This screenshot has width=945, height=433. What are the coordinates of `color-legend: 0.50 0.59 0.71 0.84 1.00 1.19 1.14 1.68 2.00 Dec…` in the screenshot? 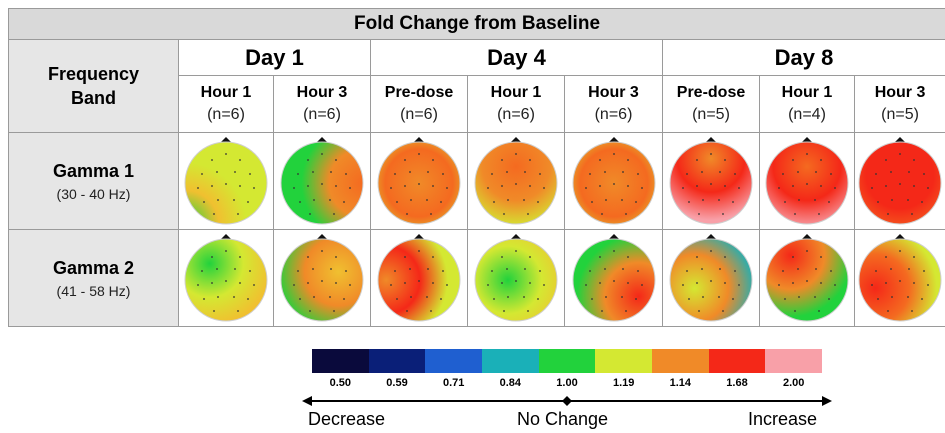 It's located at (567, 391).